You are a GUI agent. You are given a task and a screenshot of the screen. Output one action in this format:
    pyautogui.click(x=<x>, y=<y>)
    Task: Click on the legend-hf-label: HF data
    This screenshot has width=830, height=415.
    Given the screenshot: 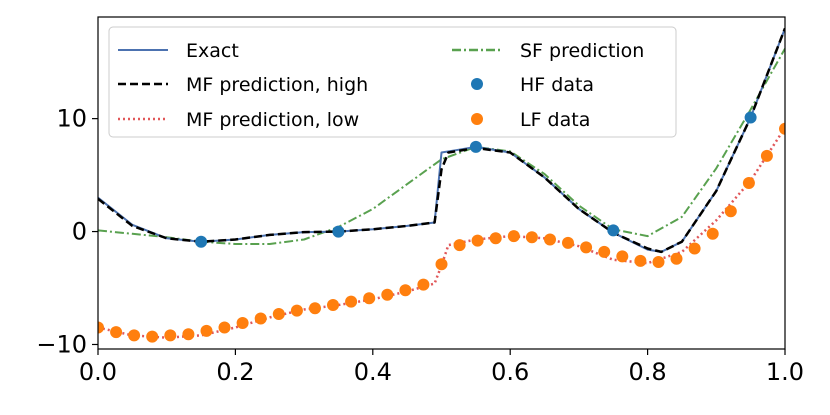 What is the action you would take?
    pyautogui.click(x=557, y=85)
    